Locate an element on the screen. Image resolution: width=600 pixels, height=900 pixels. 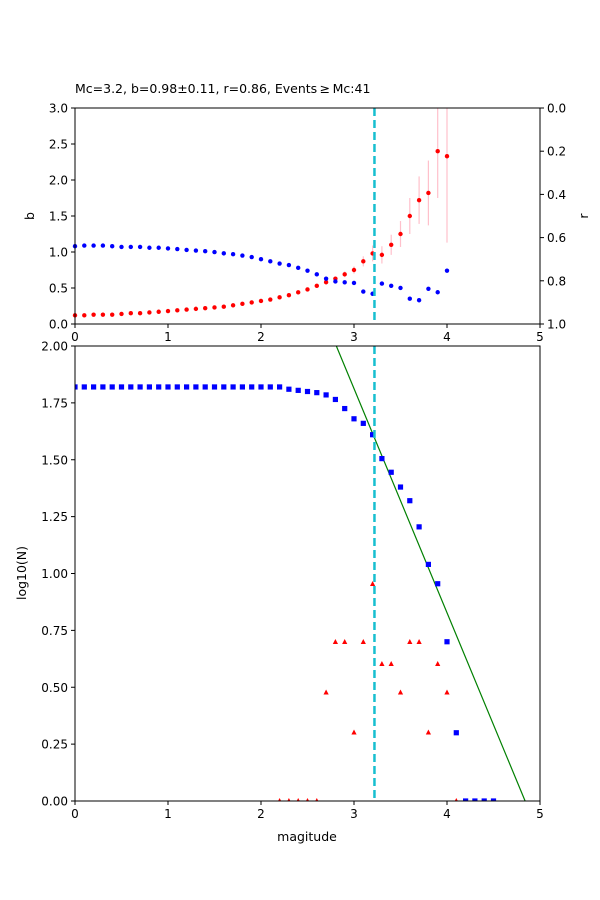
bottom-x-label: magitude is located at coordinates (307, 836).